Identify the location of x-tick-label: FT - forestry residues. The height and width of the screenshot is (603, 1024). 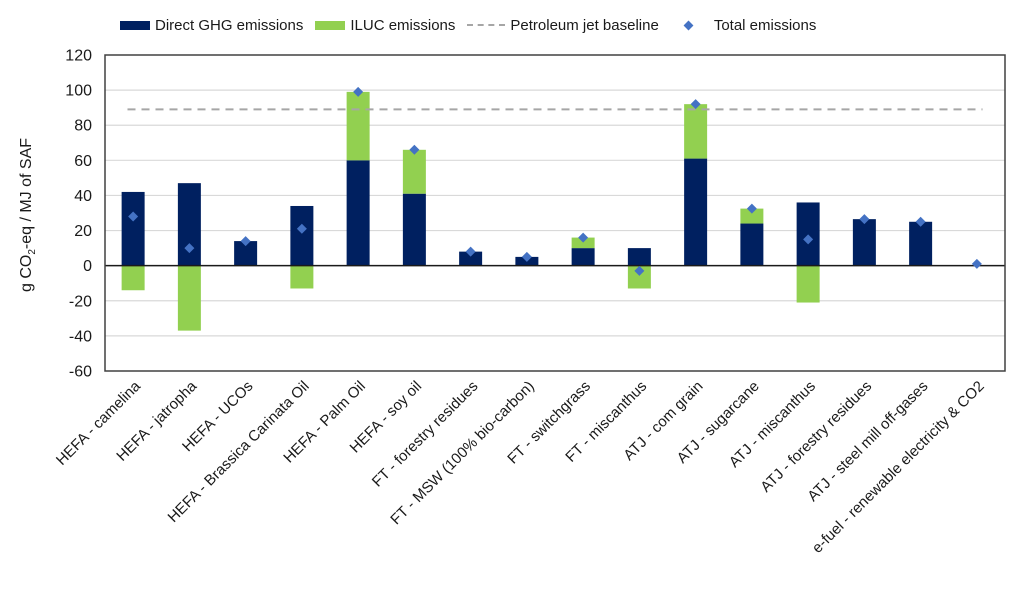
(425, 434).